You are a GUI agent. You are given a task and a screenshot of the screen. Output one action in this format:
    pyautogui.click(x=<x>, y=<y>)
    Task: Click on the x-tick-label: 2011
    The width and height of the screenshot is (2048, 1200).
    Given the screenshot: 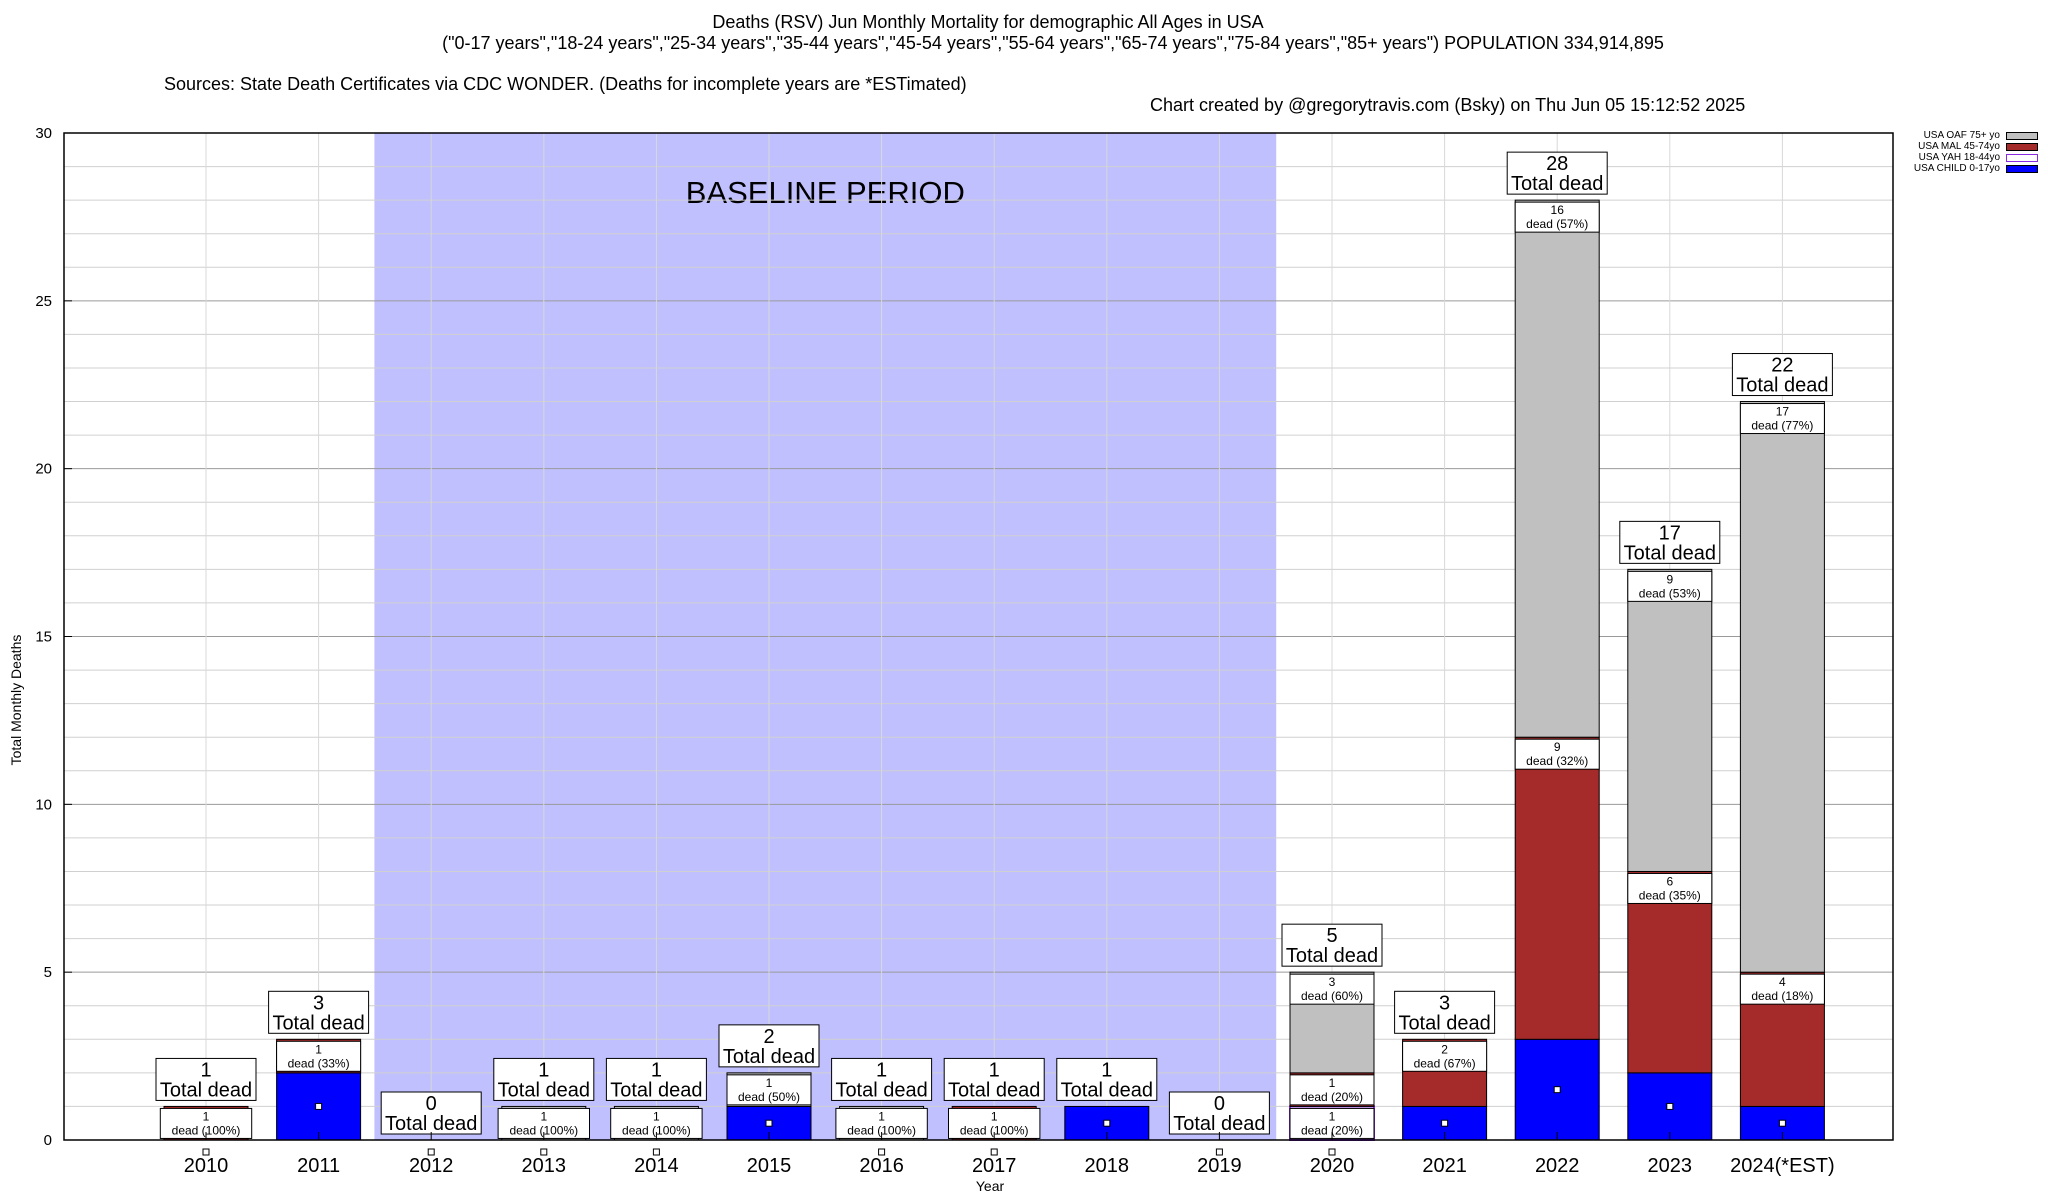 What is the action you would take?
    pyautogui.click(x=318, y=1166)
    